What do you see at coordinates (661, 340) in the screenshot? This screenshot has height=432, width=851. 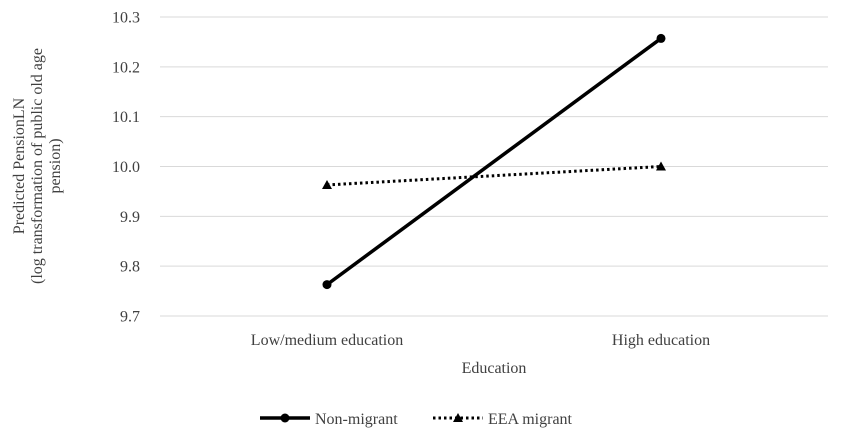 I see `x-tick-label: High education` at bounding box center [661, 340].